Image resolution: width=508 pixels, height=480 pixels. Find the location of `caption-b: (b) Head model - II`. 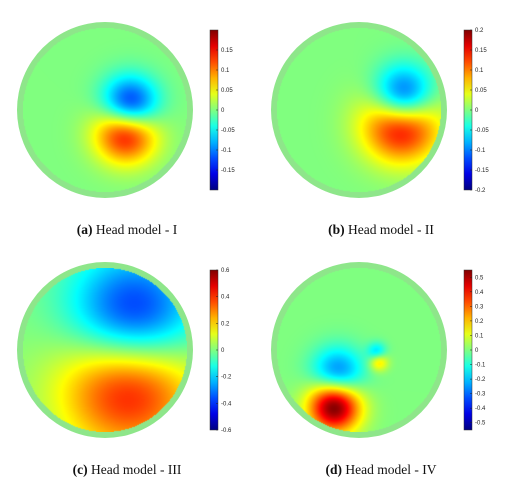

caption-b: (b) Head model - II is located at coordinates (381, 230).